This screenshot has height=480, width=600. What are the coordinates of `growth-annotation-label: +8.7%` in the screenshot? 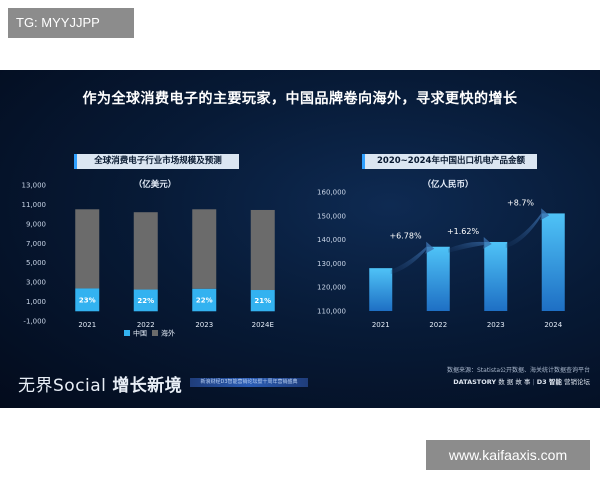 It's located at (520, 202).